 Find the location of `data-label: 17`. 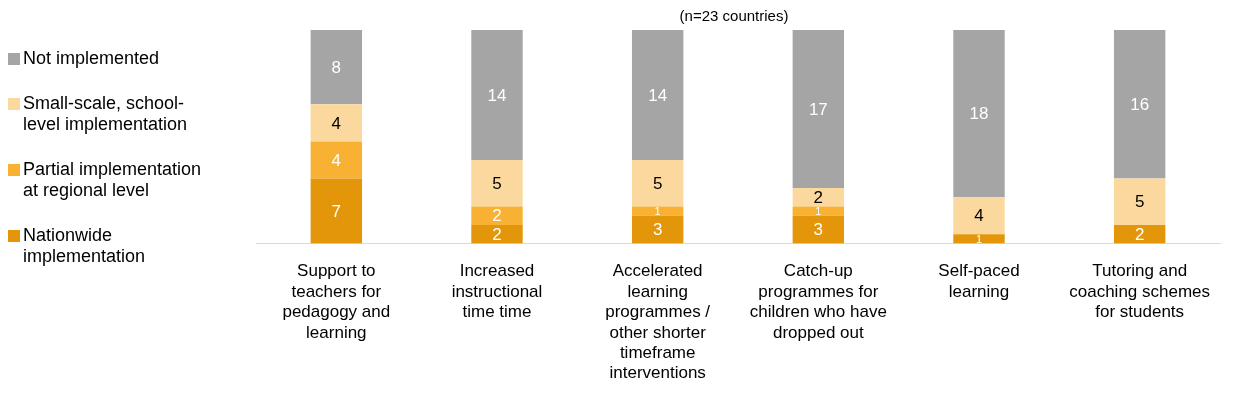

data-label: 17 is located at coordinates (818, 109).